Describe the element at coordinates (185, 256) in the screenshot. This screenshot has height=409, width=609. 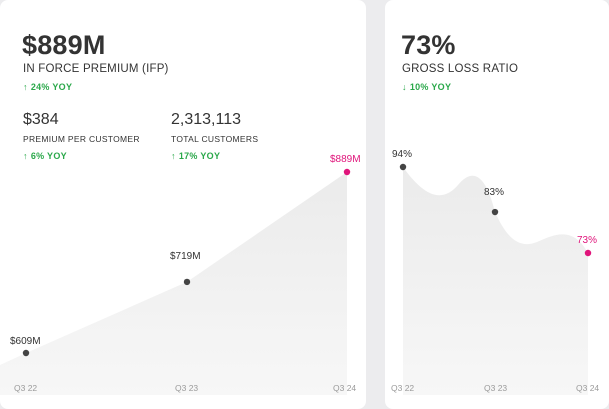
I see `ifp-point-label: $719M` at that location.